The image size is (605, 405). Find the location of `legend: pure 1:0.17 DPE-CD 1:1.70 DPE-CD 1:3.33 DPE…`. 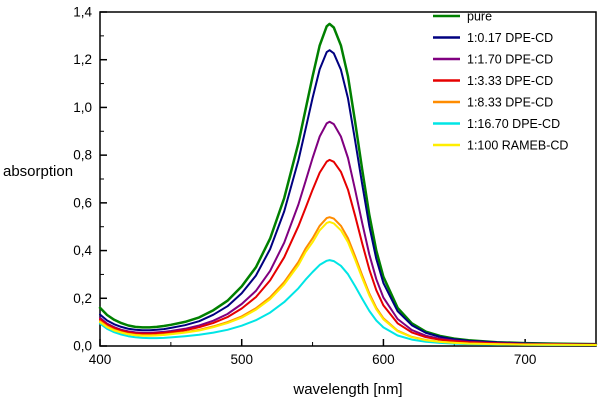

legend: pure 1:0.17 DPE-CD 1:1.70 DPE-CD 1:3.33 DPE… is located at coordinates (500, 81).